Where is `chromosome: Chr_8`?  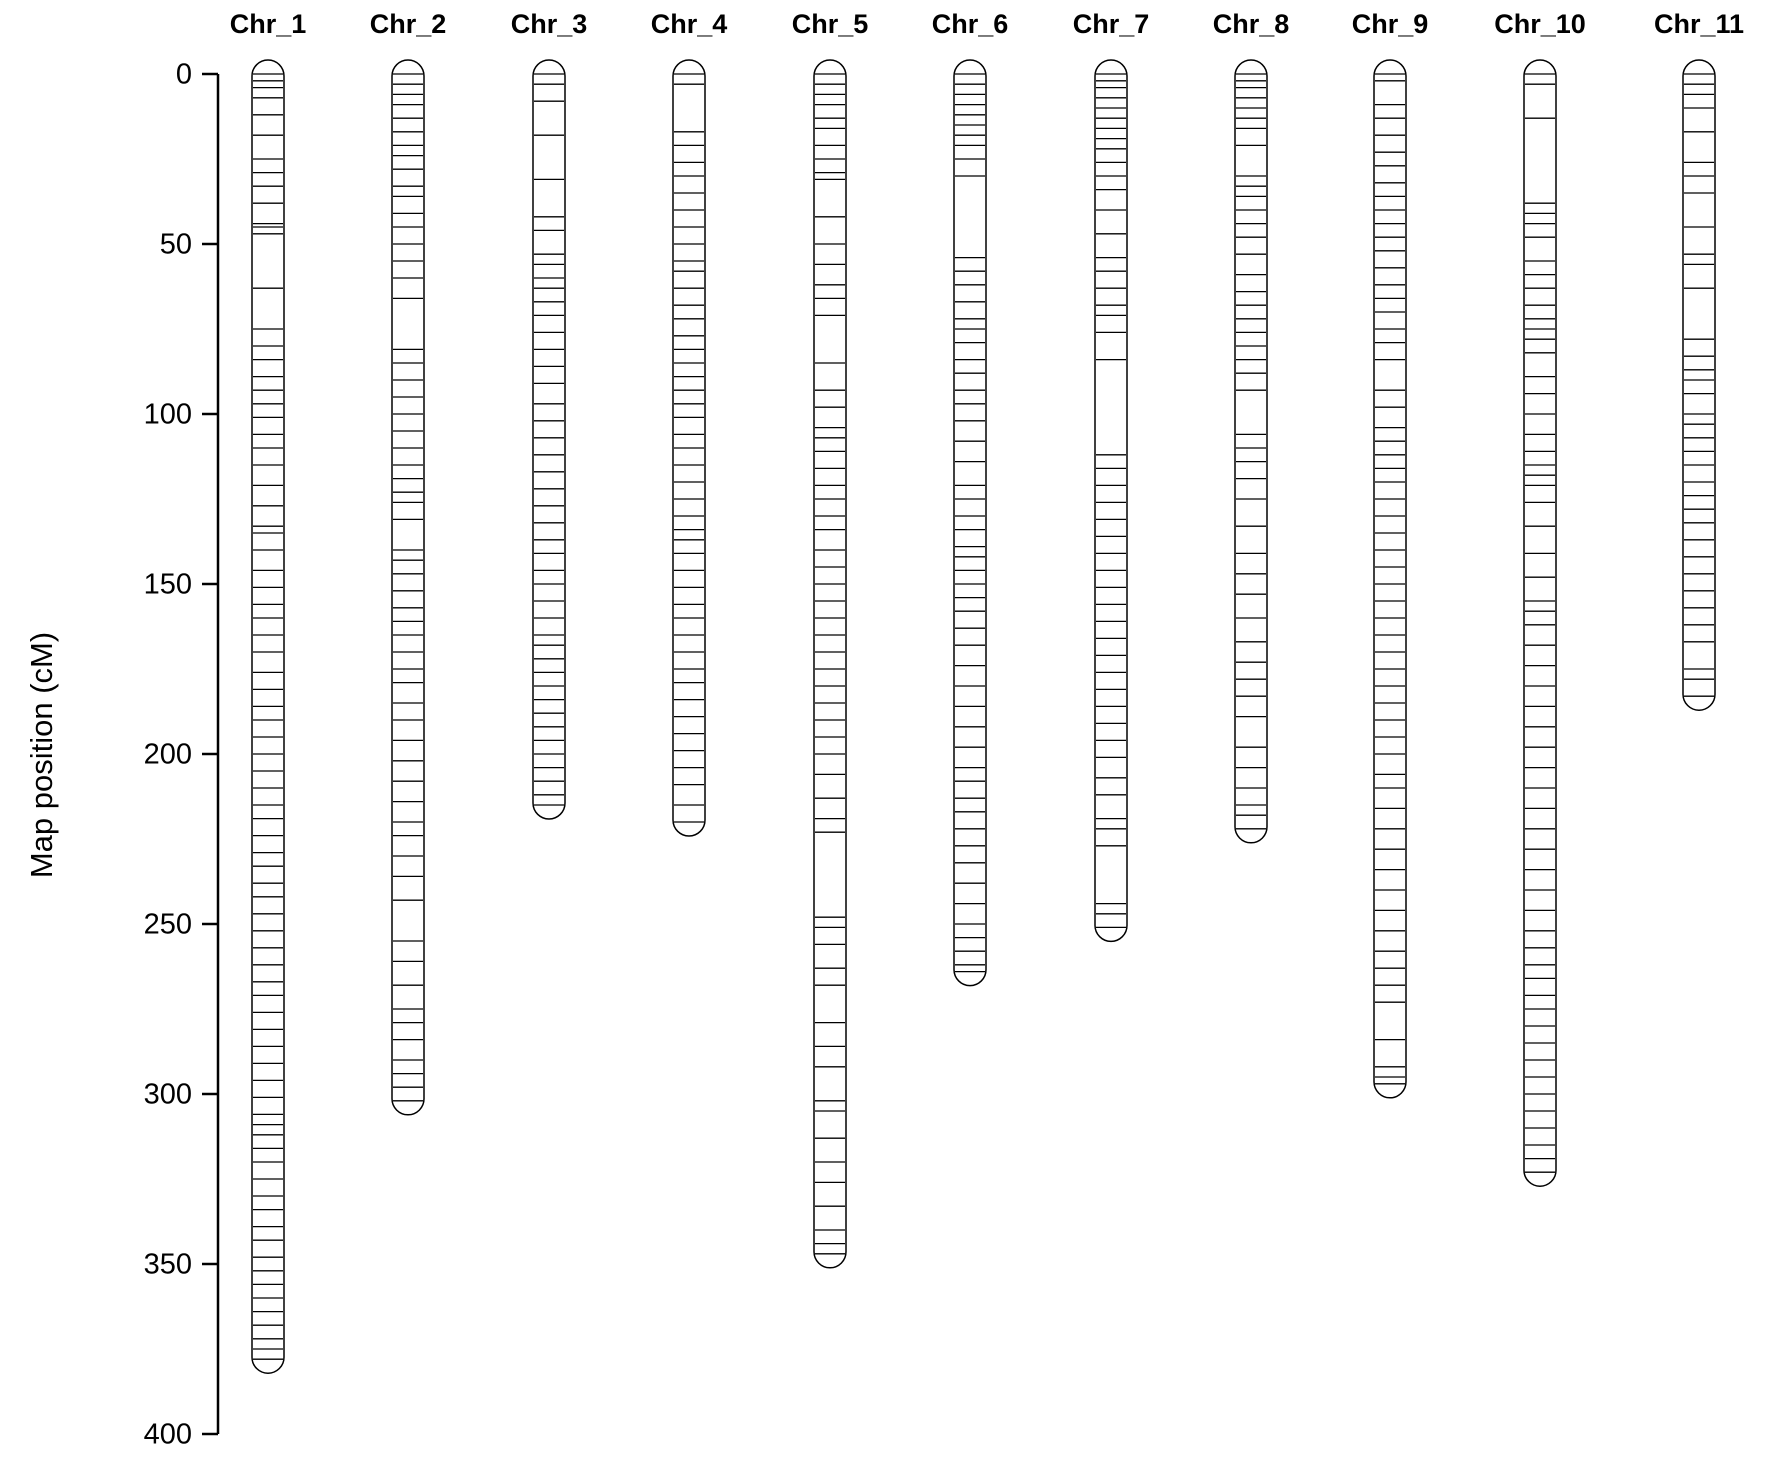 chromosome: Chr_8 is located at coordinates (1251, 426).